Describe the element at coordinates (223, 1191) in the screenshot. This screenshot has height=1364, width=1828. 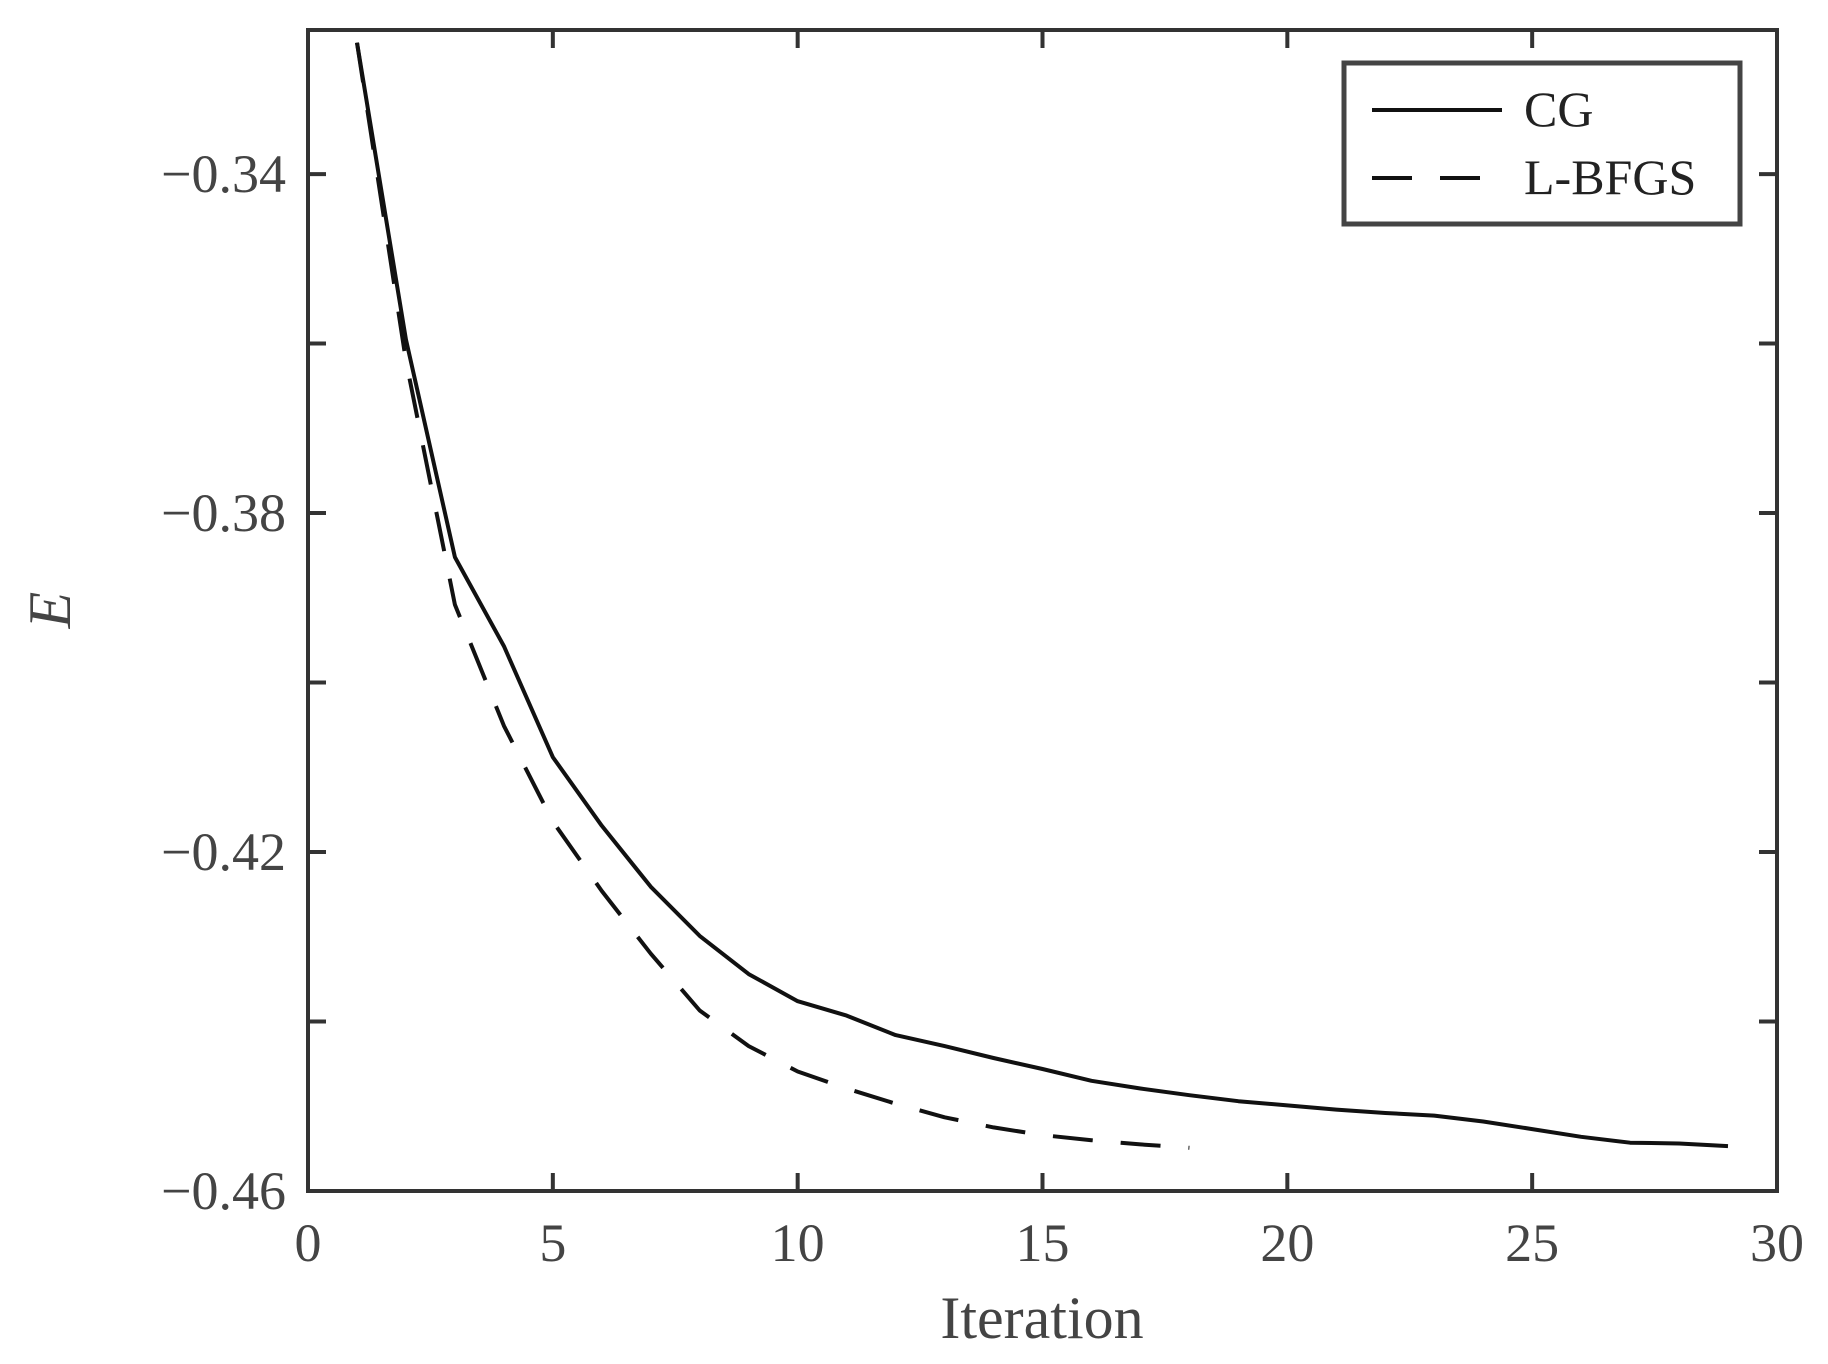
I see `y-tick-label: −0.46` at that location.